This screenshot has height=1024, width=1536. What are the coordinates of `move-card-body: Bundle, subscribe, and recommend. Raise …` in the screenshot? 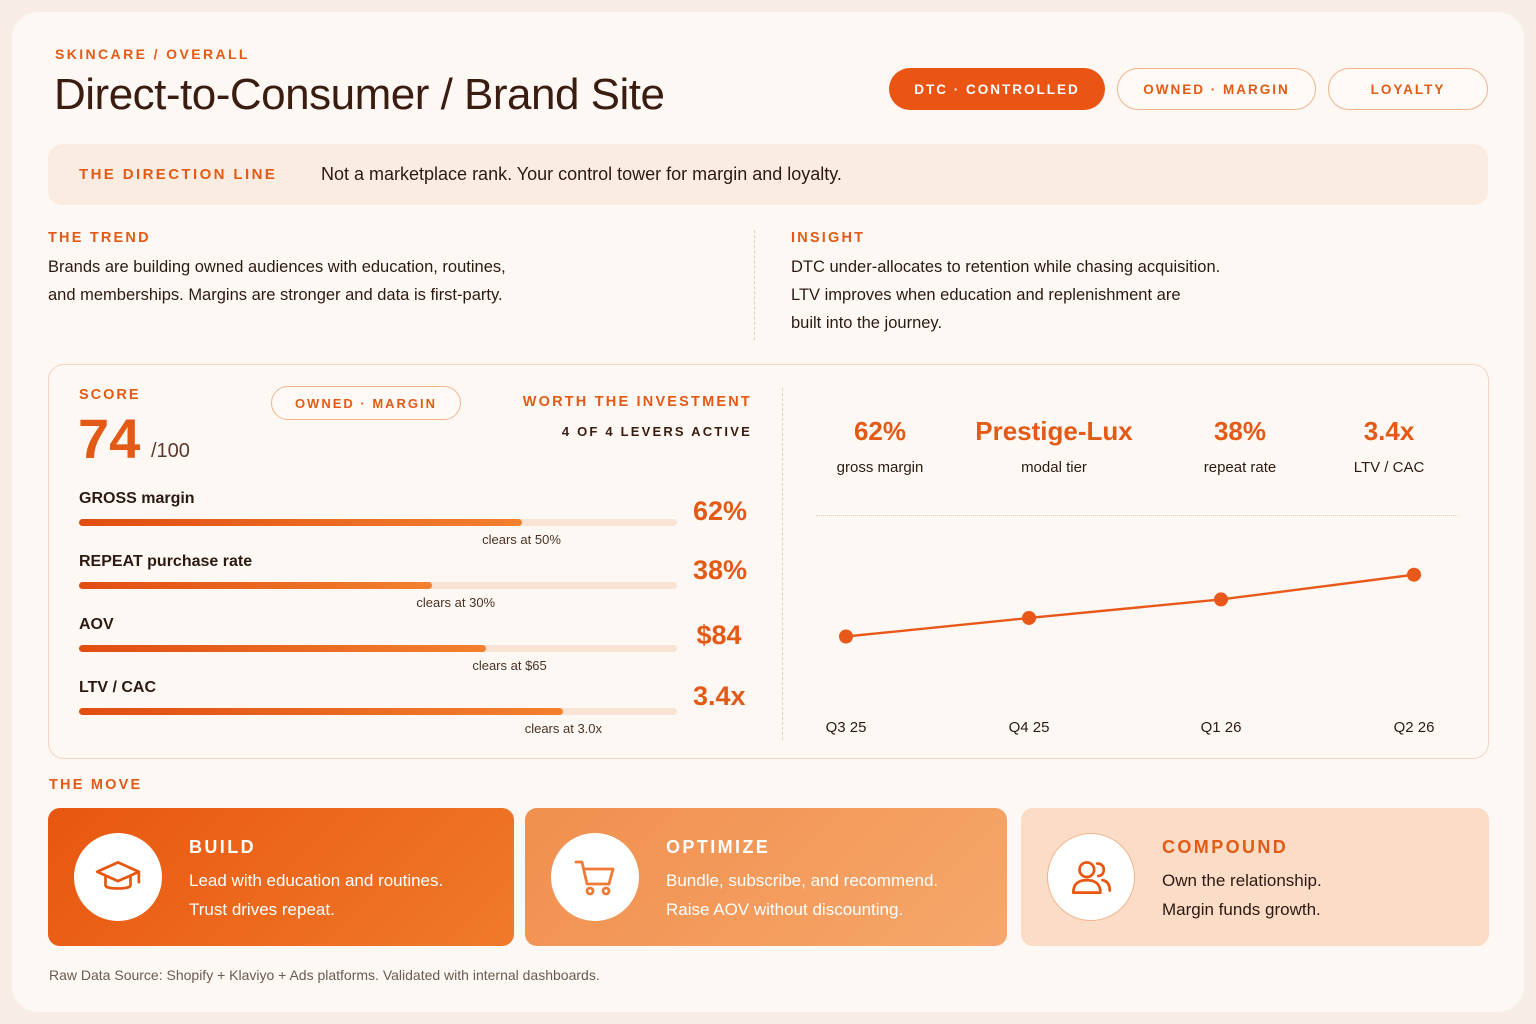 It's located at (802, 895).